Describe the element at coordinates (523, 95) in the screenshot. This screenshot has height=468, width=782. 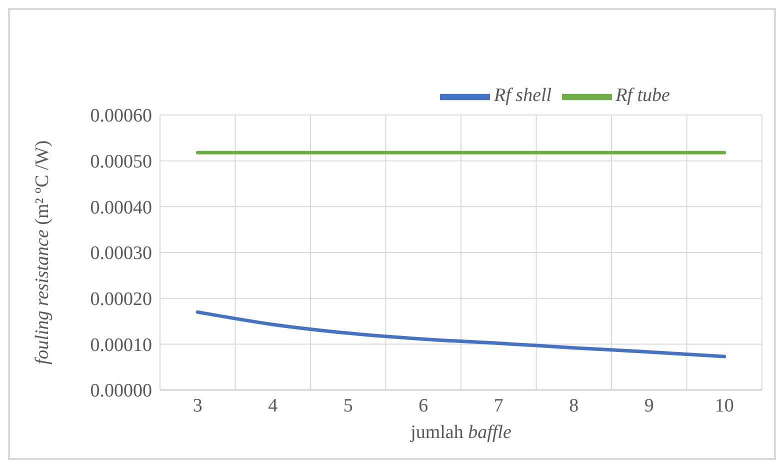
I see `legend-label: Rf shell` at that location.